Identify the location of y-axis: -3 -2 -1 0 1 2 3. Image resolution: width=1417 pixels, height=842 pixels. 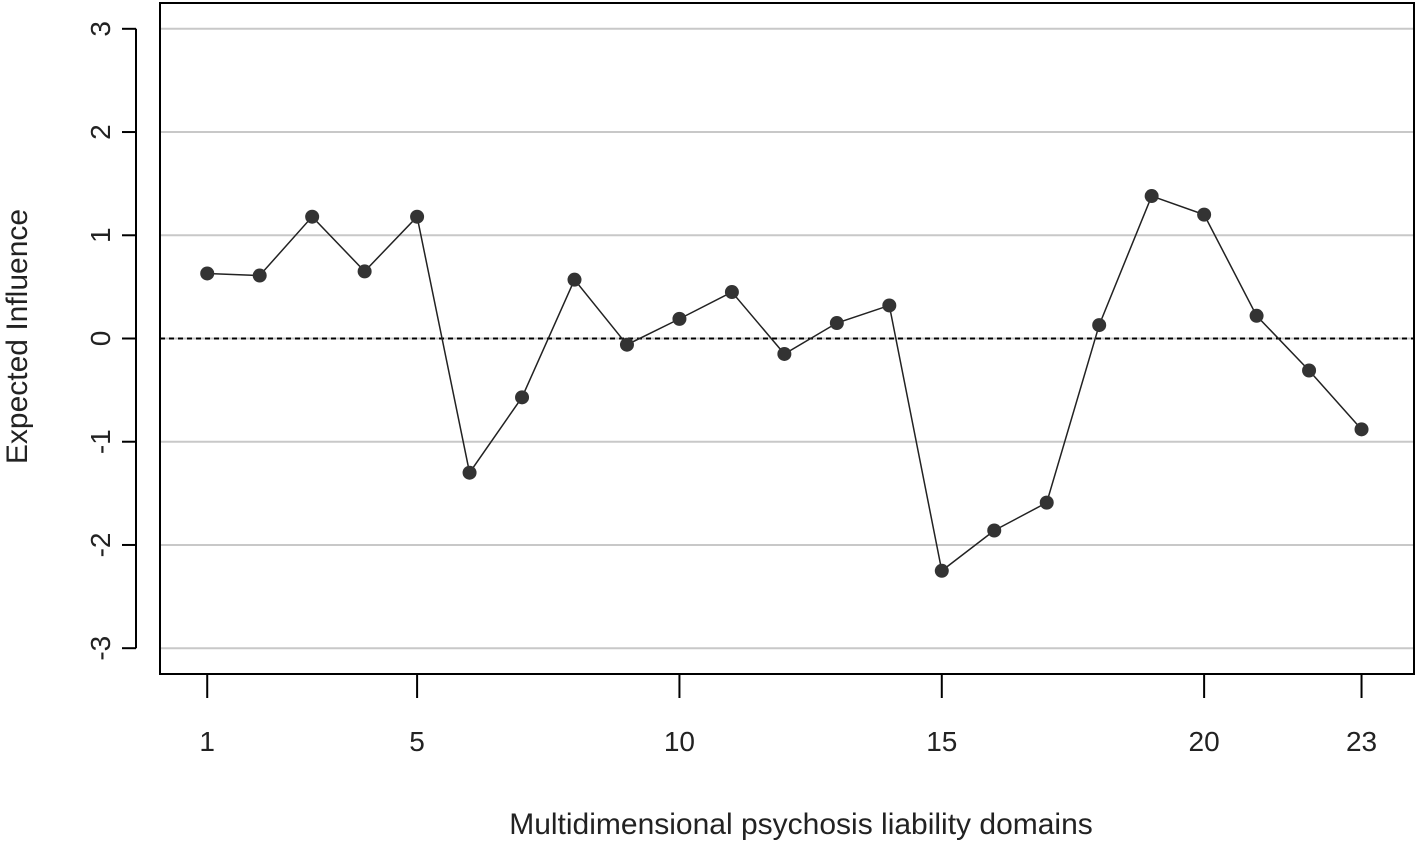
(111, 341).